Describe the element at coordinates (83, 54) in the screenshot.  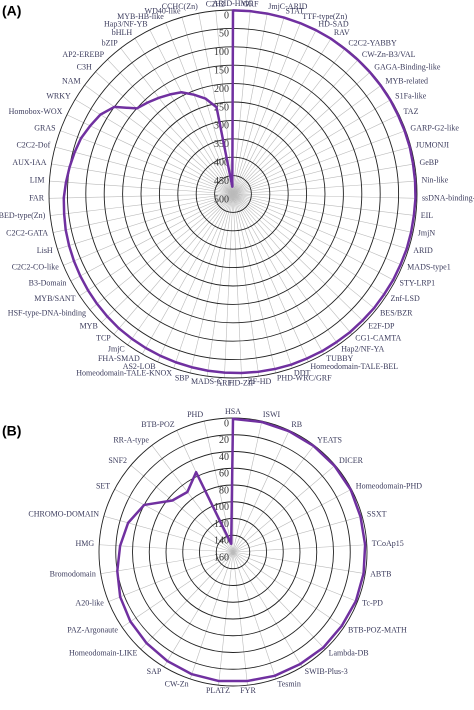
I see `category-label: AP2-EREBP` at that location.